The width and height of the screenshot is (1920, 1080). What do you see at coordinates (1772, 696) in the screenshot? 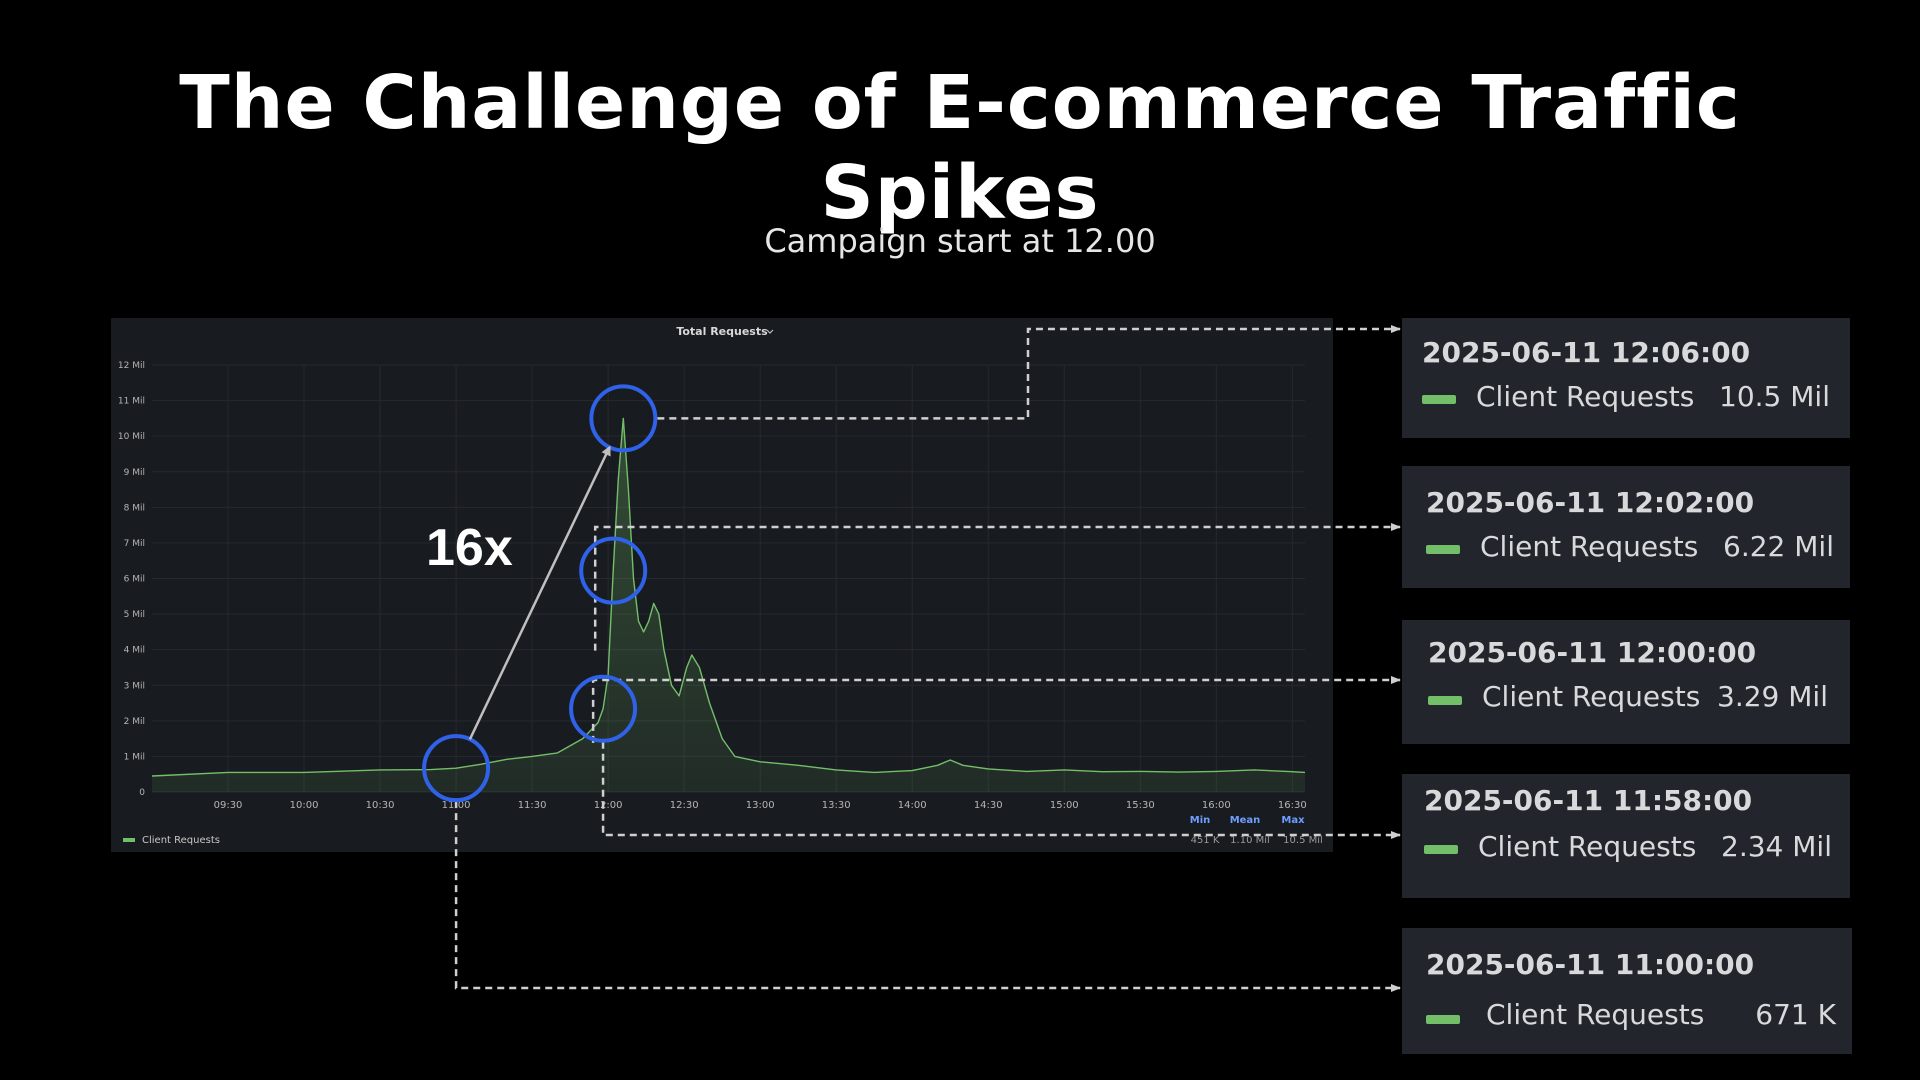
I see `tooltip-value: 3.29 Mil` at bounding box center [1772, 696].